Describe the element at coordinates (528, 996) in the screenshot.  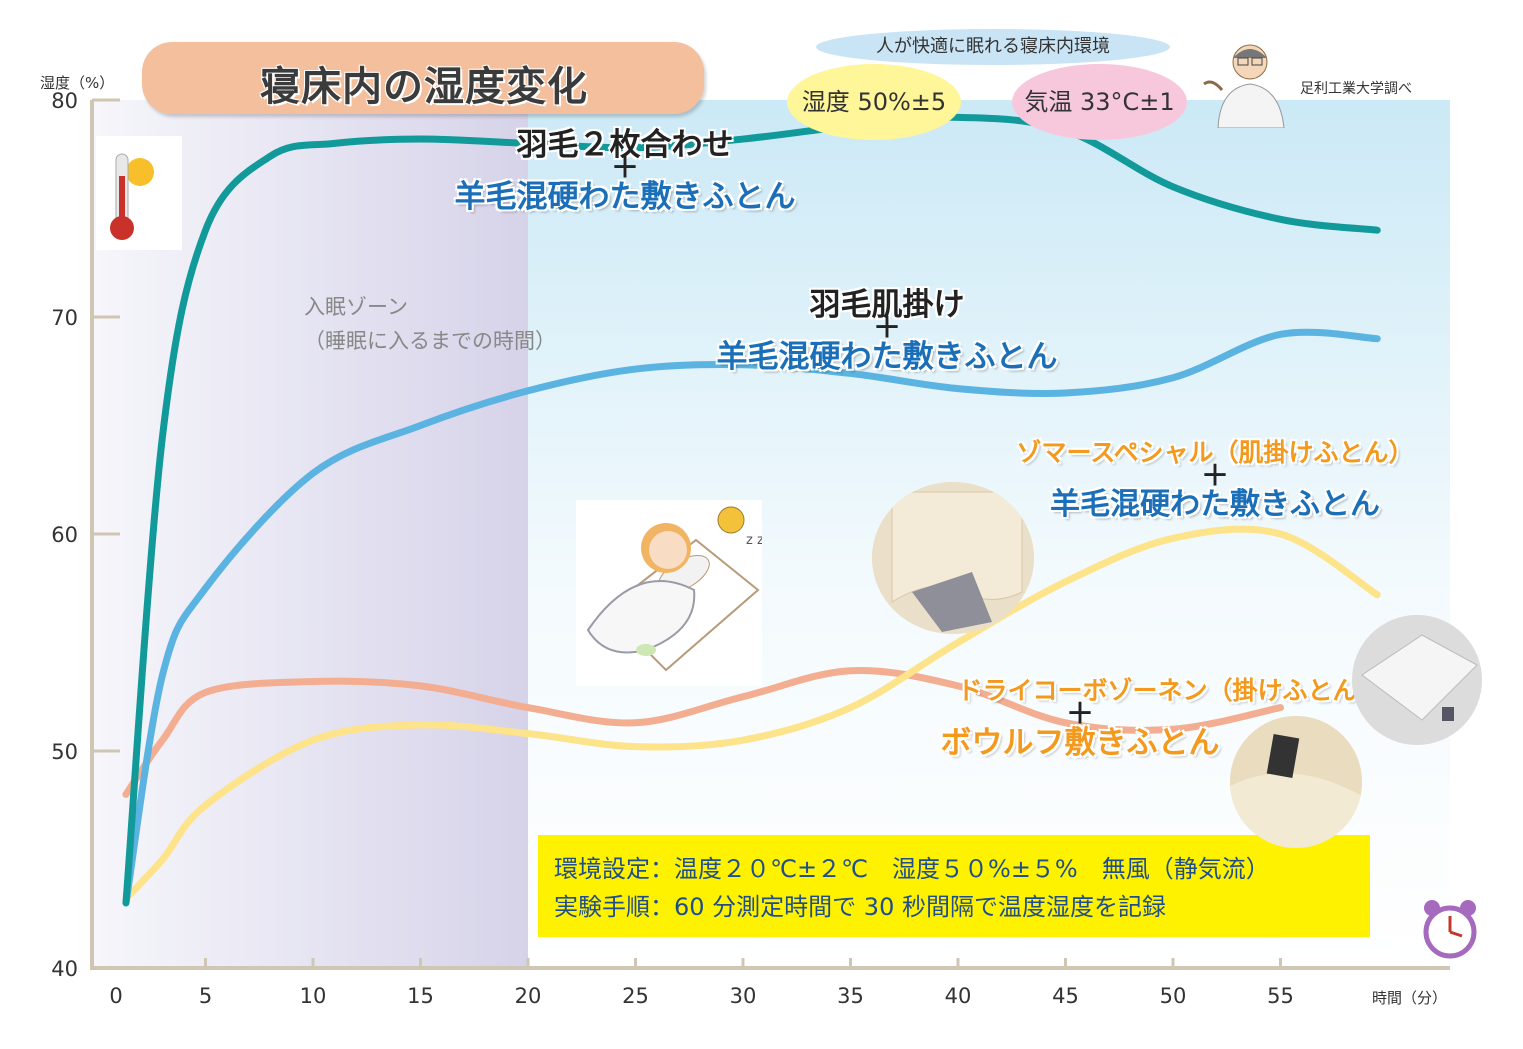
I see `x-tick-label: 20` at that location.